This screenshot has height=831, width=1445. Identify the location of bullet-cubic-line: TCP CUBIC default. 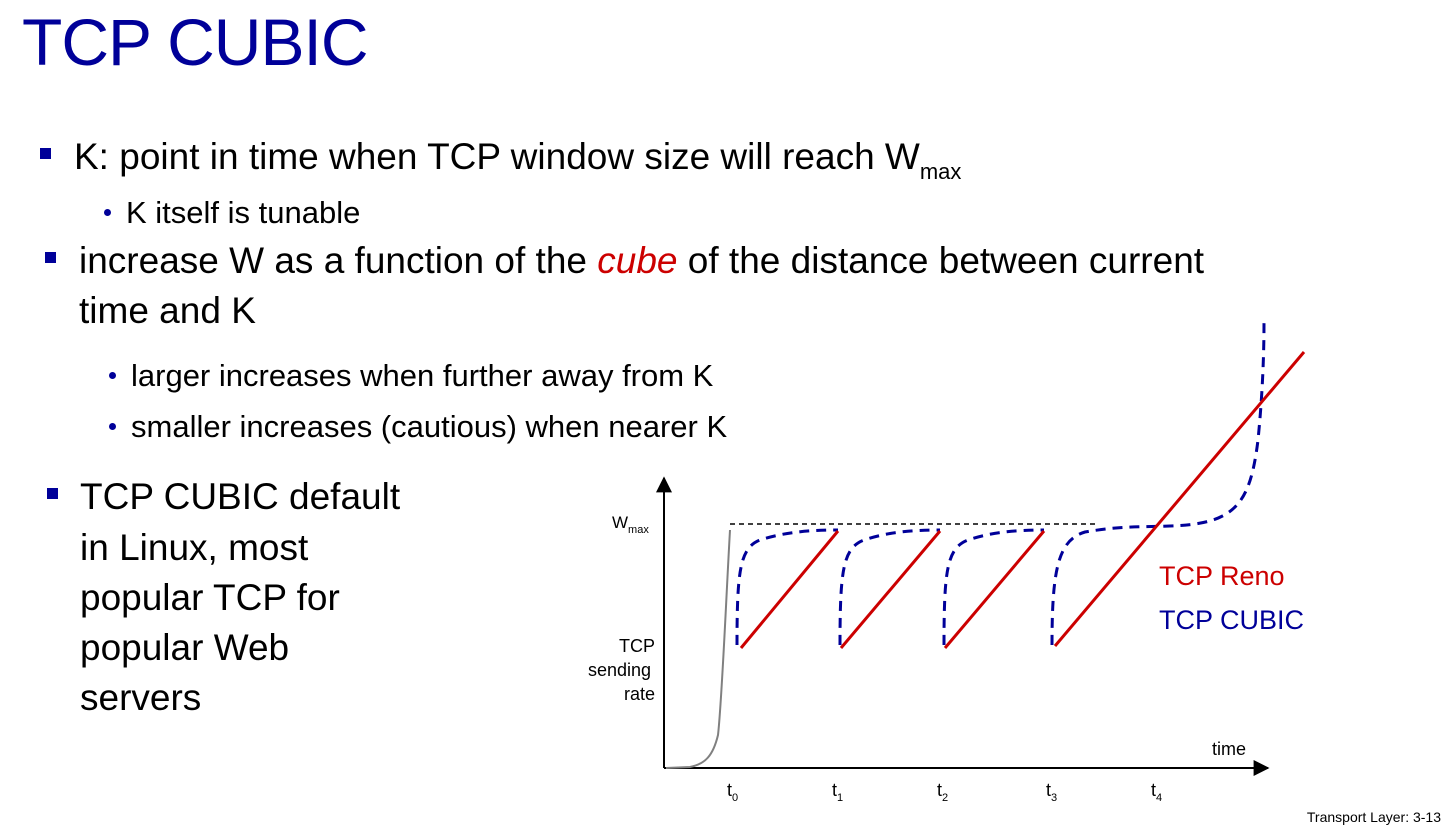
(224, 497).